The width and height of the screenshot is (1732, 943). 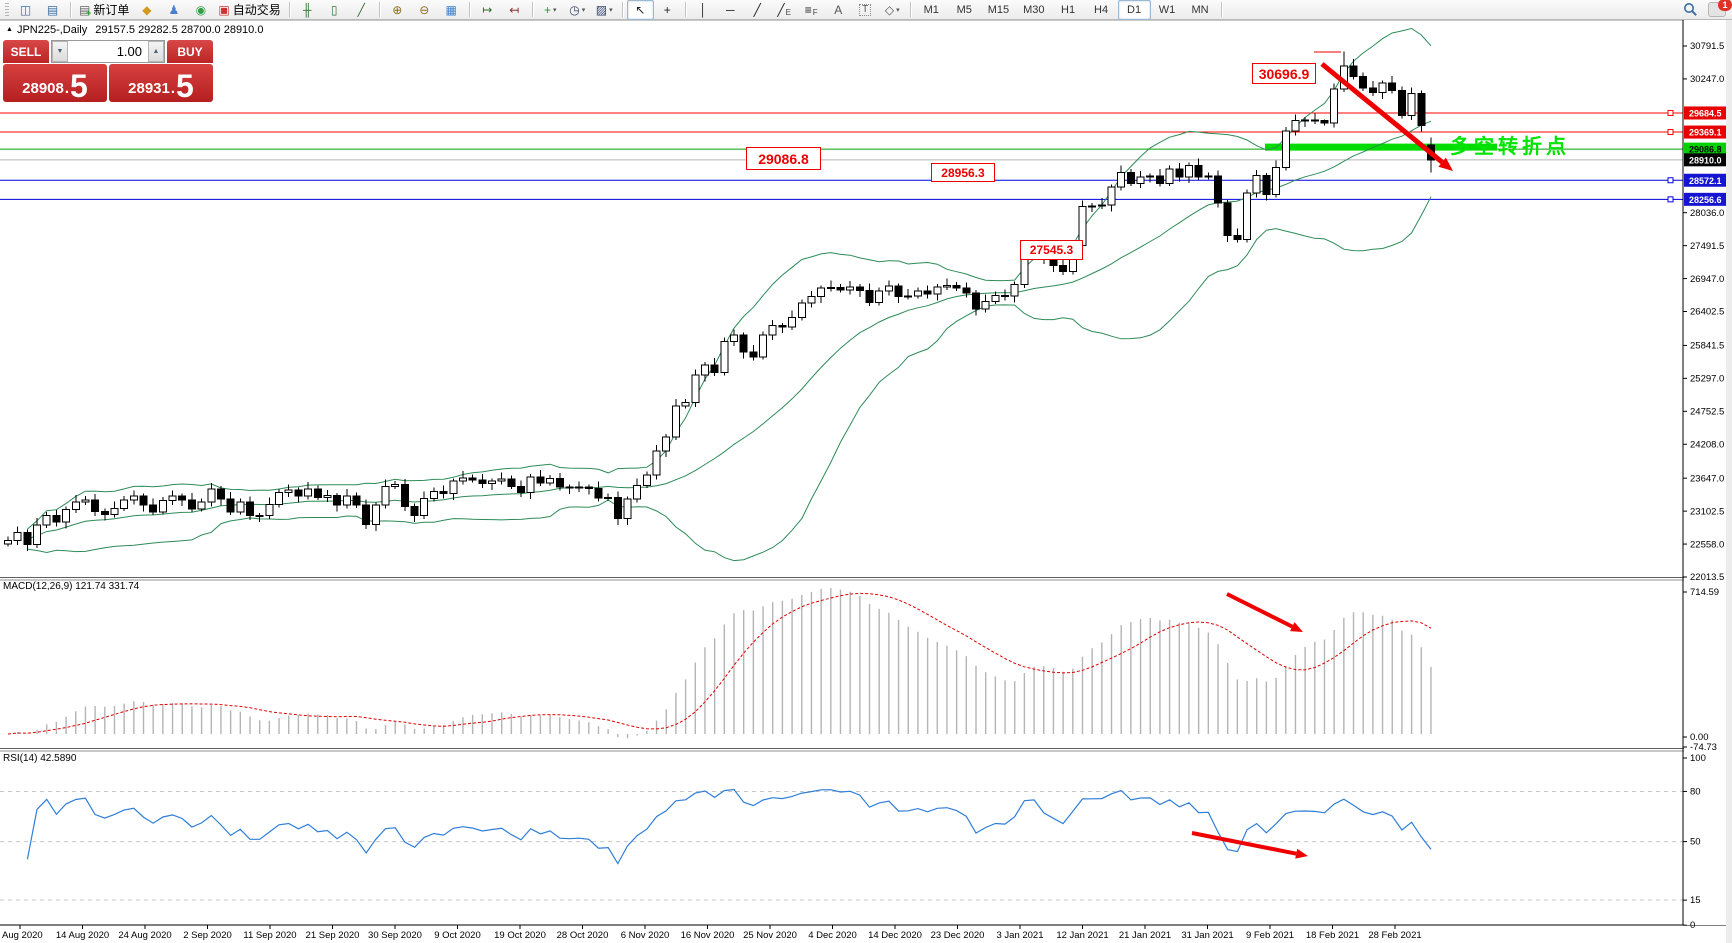 What do you see at coordinates (1707, 511) in the screenshot?
I see `price-axis-label: 23102.5` at bounding box center [1707, 511].